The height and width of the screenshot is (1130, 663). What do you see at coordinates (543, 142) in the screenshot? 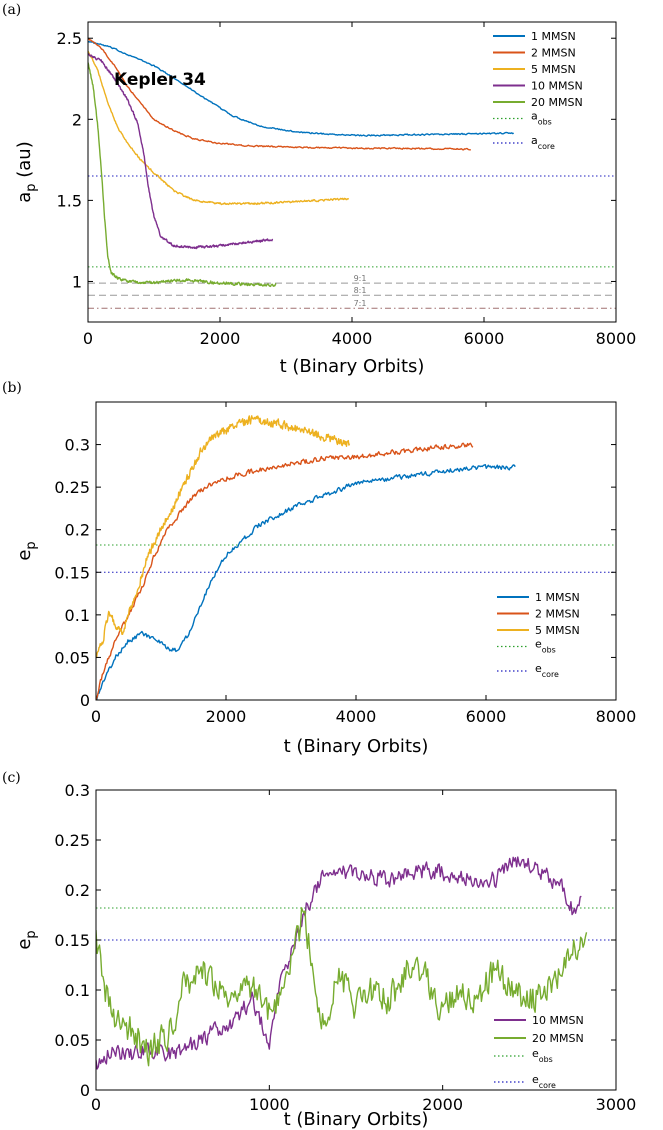
I see `legend-label: acore` at bounding box center [543, 142].